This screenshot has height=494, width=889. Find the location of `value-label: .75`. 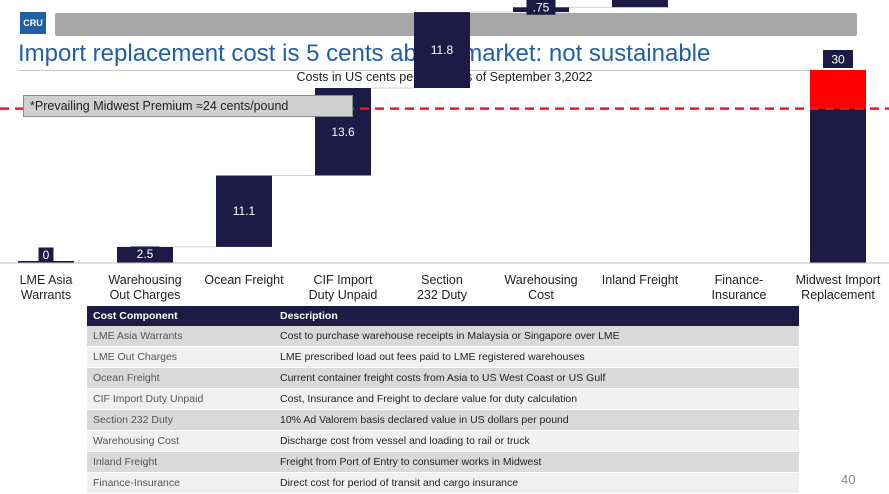

value-label: .75 is located at coordinates (541, 7).